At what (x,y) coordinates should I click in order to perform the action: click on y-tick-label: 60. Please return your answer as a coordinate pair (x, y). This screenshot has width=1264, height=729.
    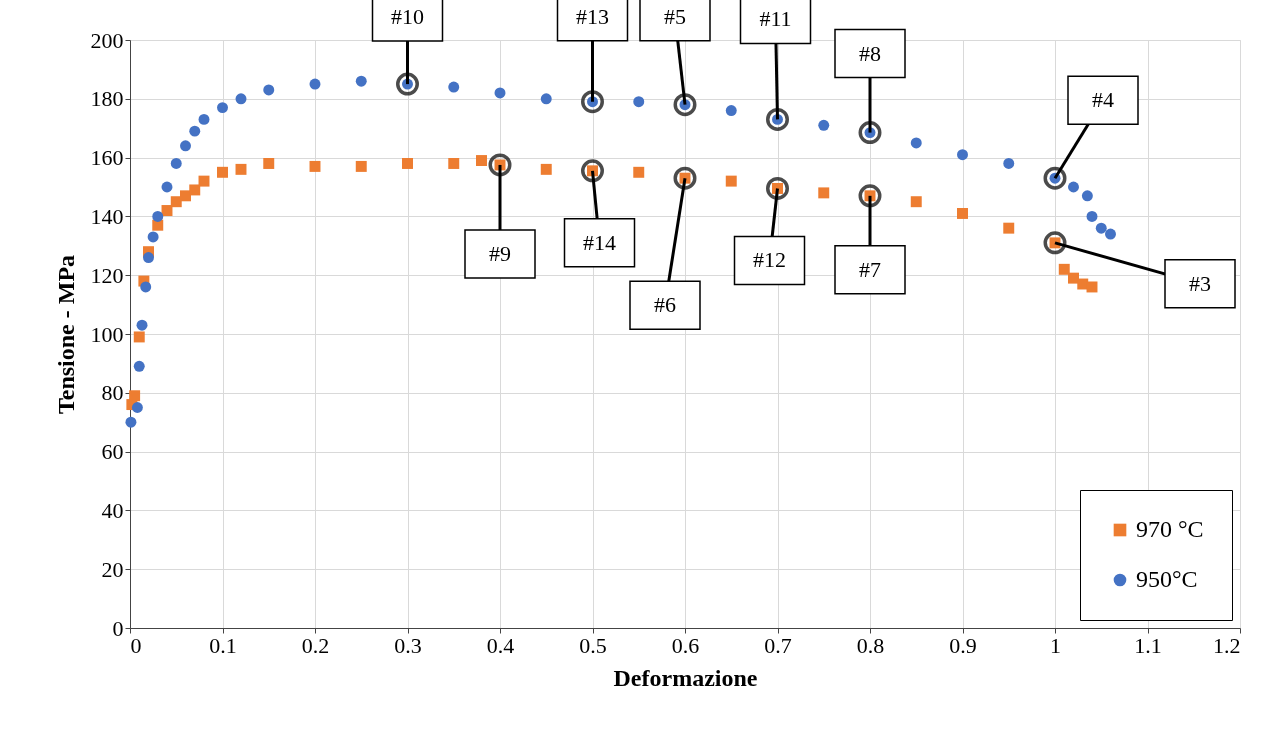
    Looking at the image, I should click on (112, 452).